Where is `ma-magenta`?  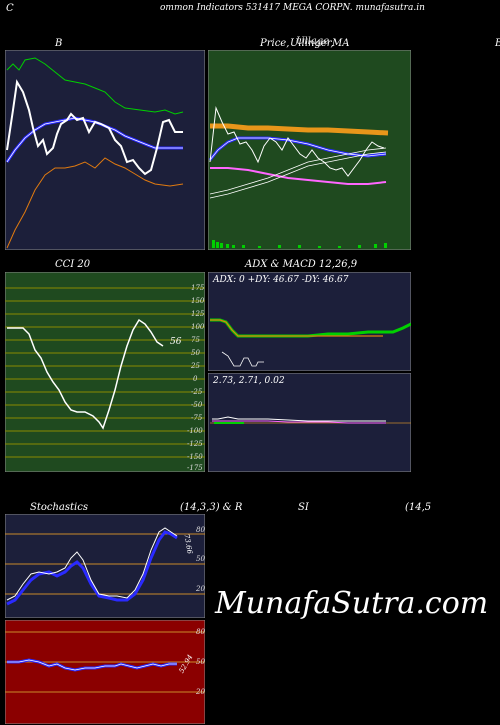 ma-magenta is located at coordinates (298, 176).